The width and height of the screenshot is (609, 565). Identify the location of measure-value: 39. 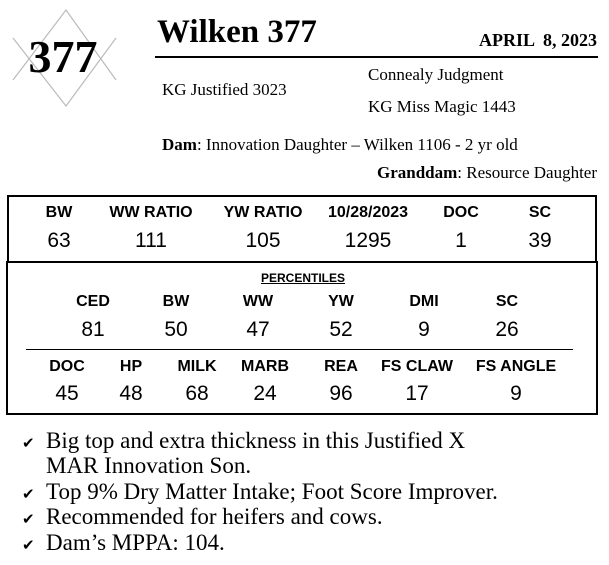
(540, 240).